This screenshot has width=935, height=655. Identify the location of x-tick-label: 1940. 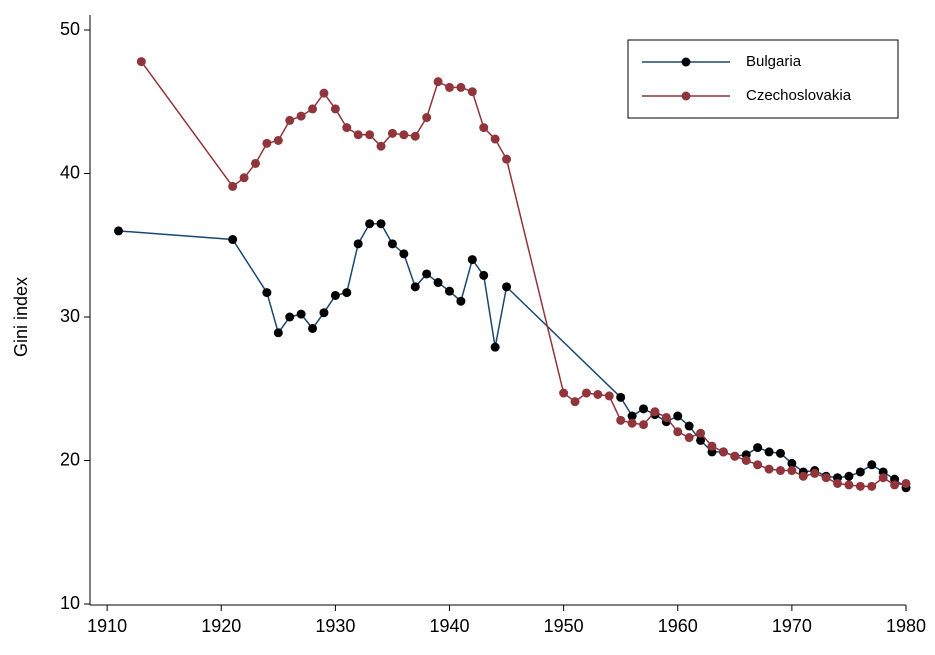
(449, 626).